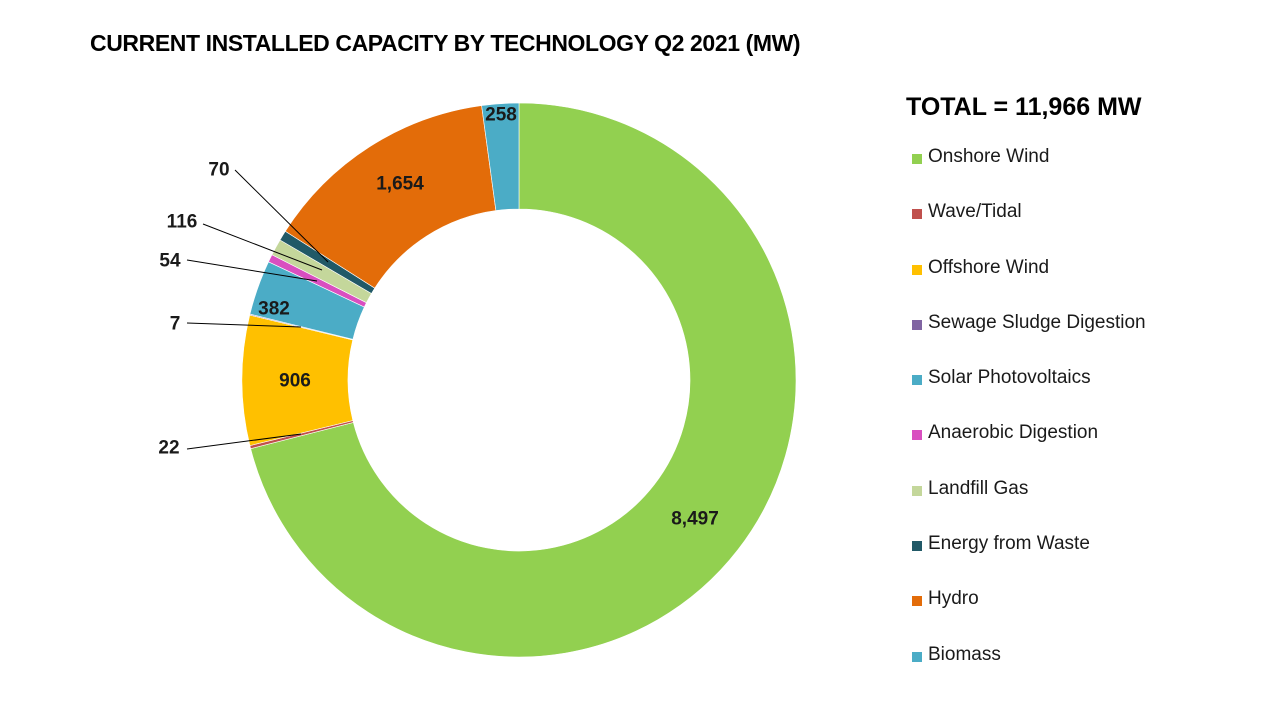 The height and width of the screenshot is (720, 1280). I want to click on slice-biomass, so click(500, 156).